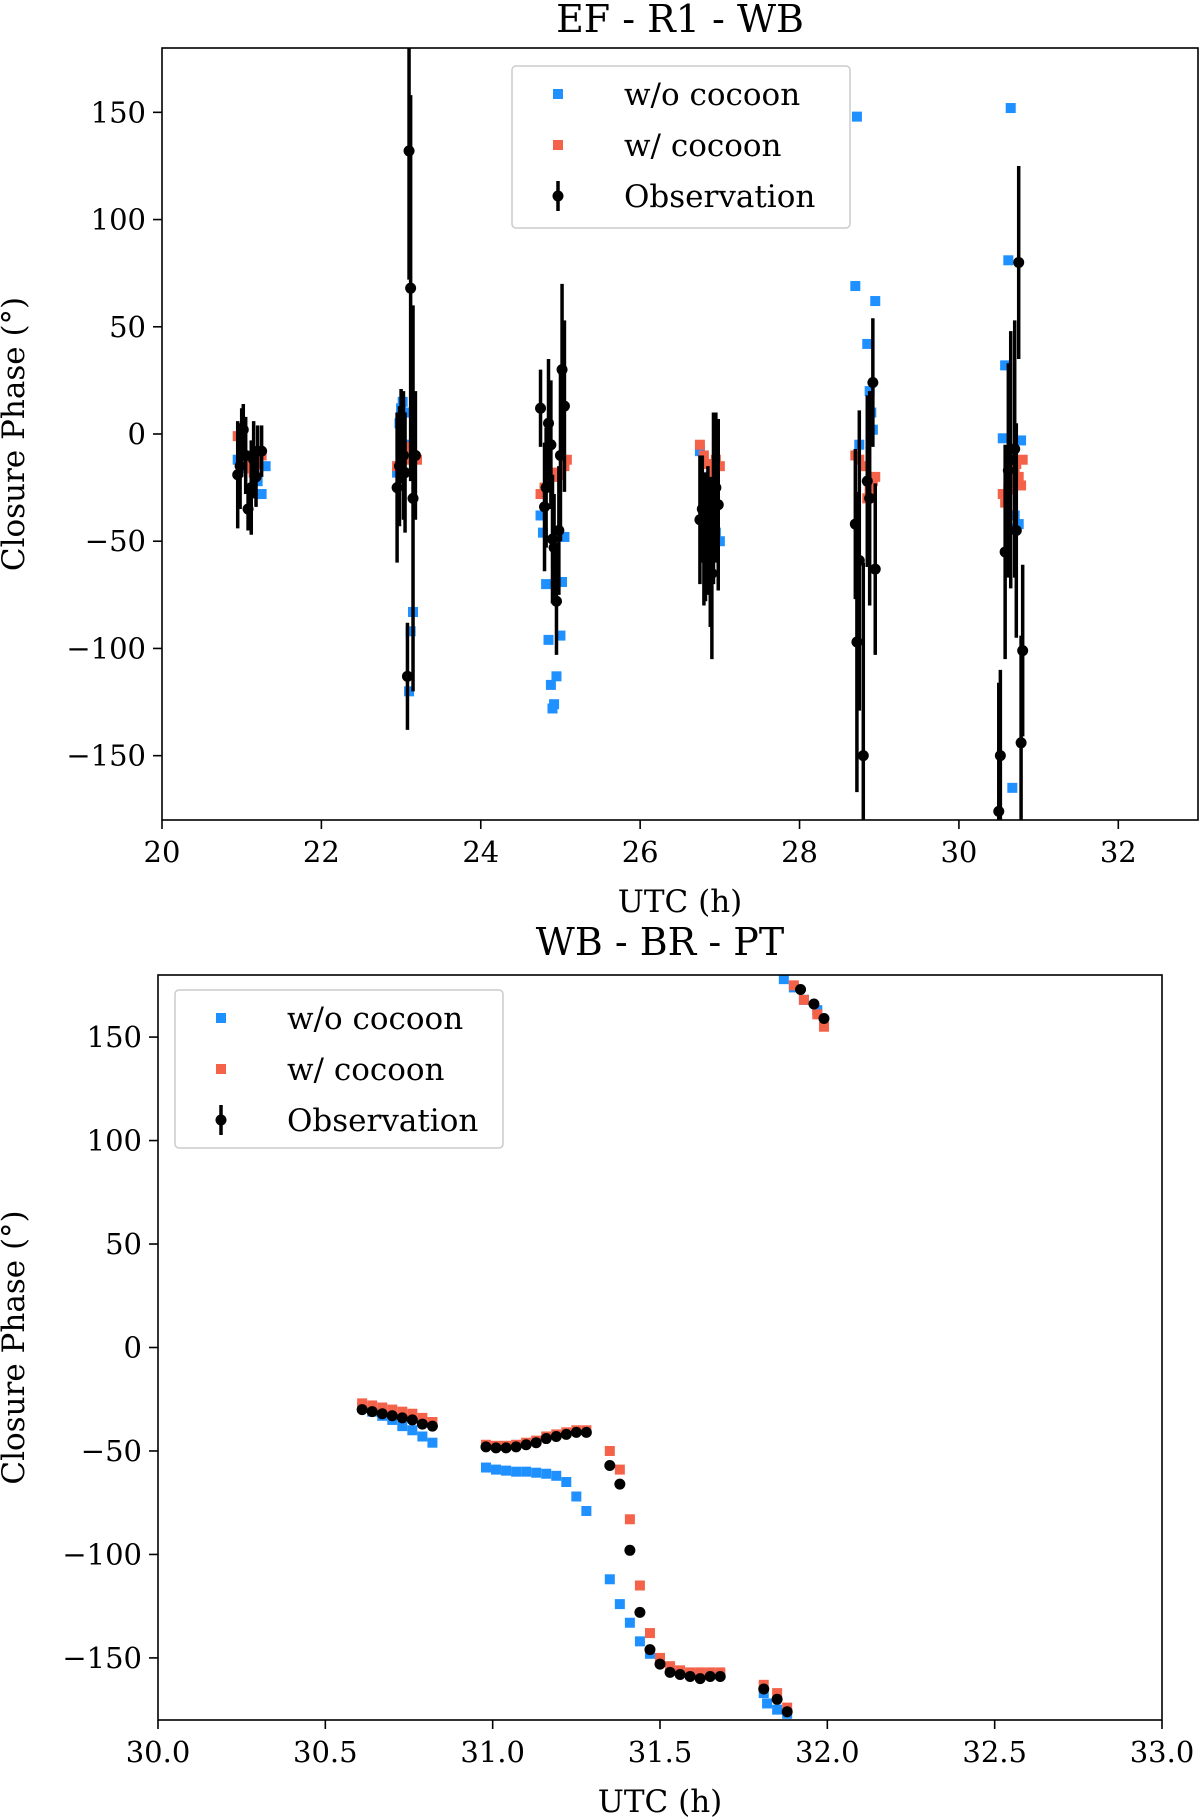  I want to click on x-tick-label: 32.0, so click(827, 1752).